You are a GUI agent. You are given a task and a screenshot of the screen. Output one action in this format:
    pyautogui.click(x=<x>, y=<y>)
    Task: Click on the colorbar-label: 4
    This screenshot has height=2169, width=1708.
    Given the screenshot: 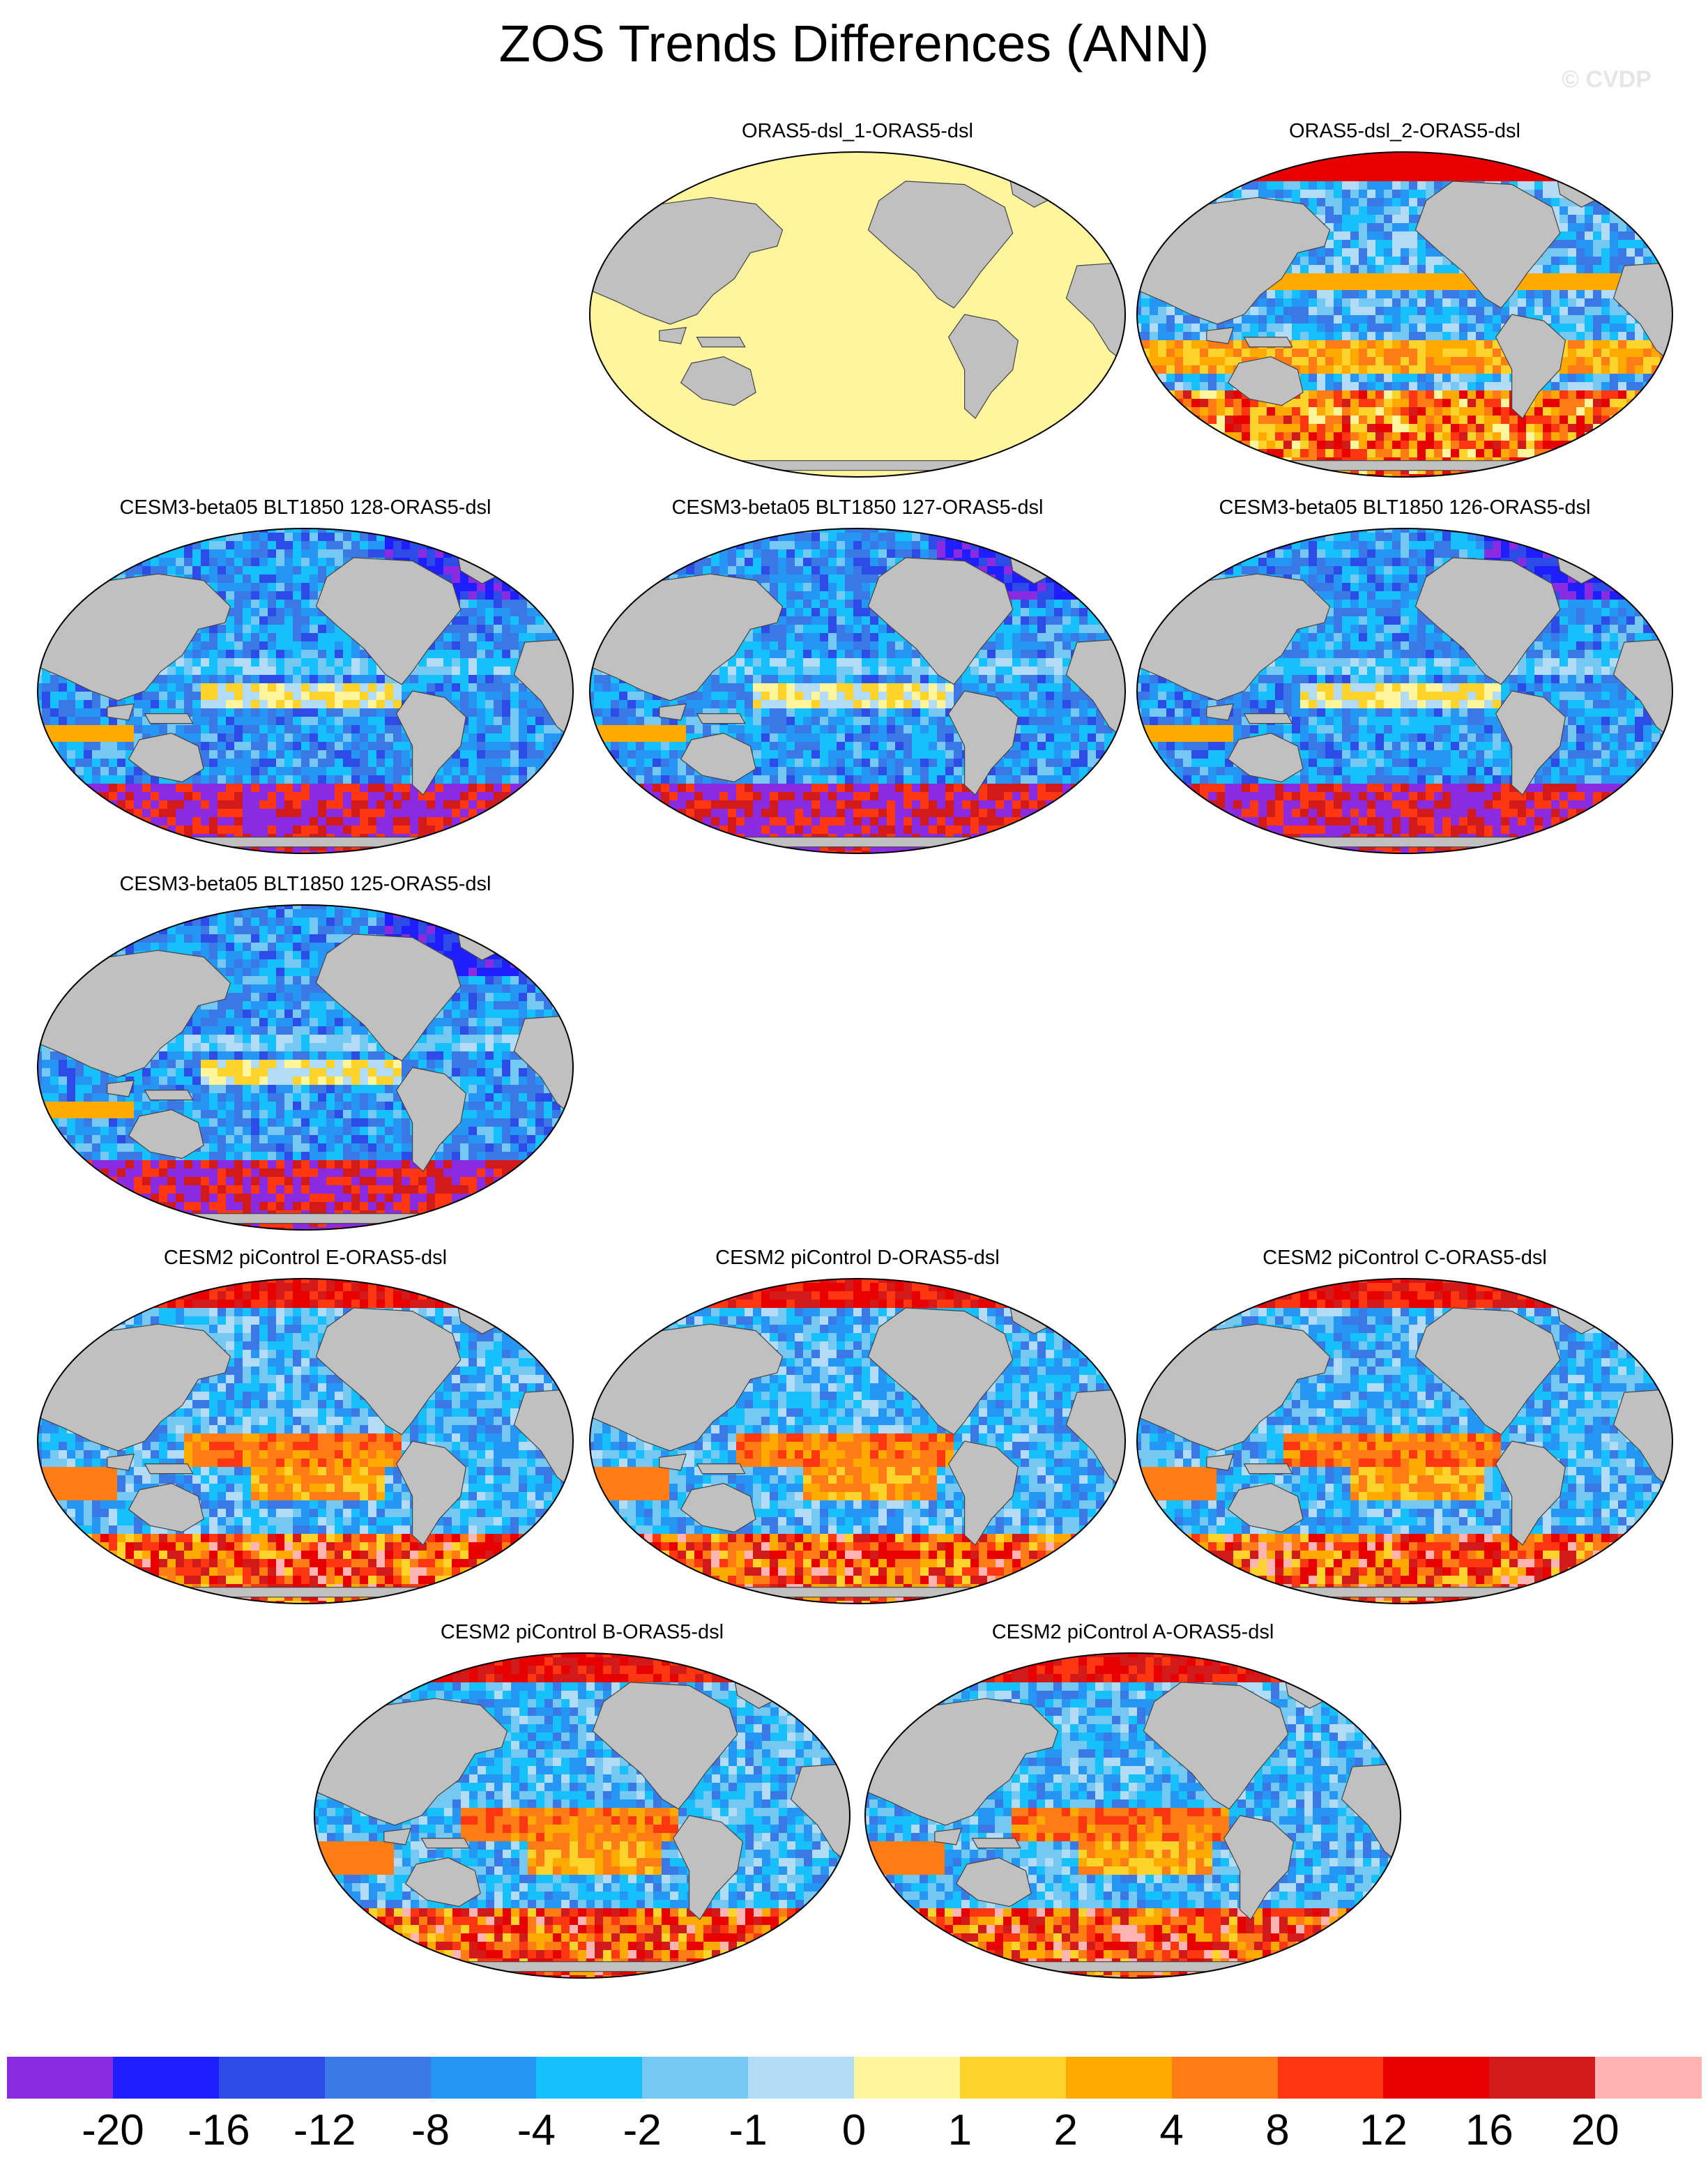 What is the action you would take?
    pyautogui.click(x=1171, y=2130)
    